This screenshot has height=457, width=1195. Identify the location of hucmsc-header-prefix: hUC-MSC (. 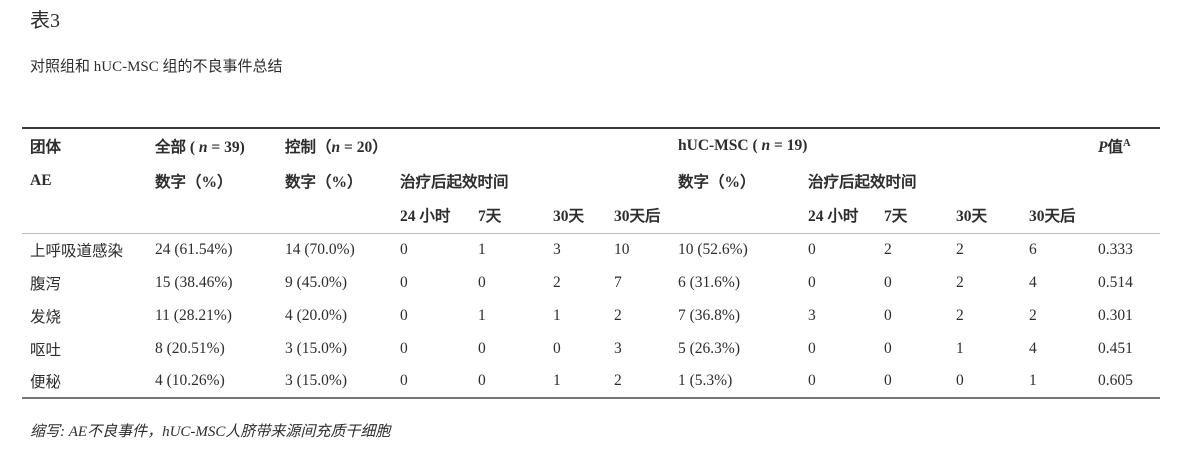
(720, 145).